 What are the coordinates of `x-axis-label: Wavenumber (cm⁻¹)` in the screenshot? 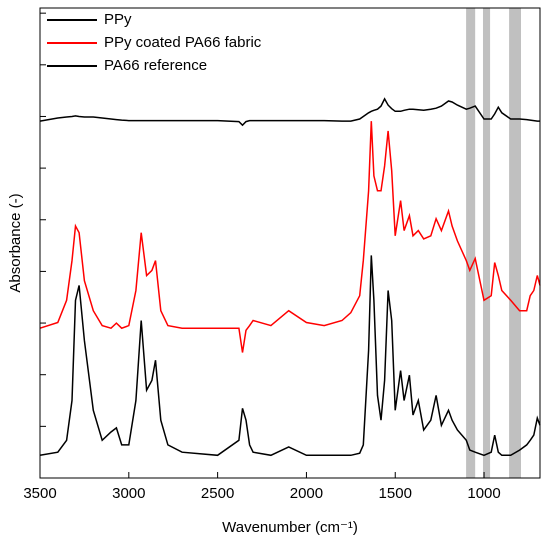 It's located at (290, 527).